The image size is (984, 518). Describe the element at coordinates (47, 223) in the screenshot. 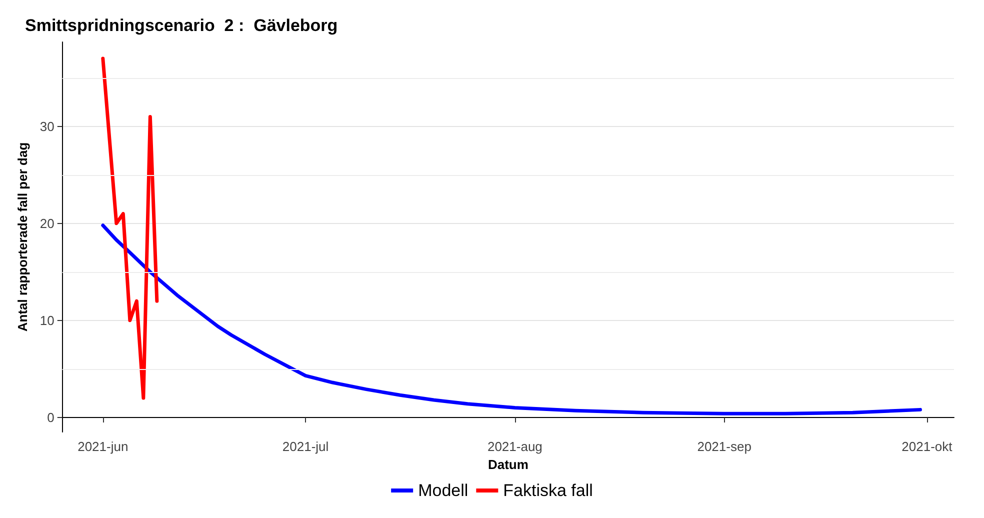

I see `y-tick-label: 20` at that location.